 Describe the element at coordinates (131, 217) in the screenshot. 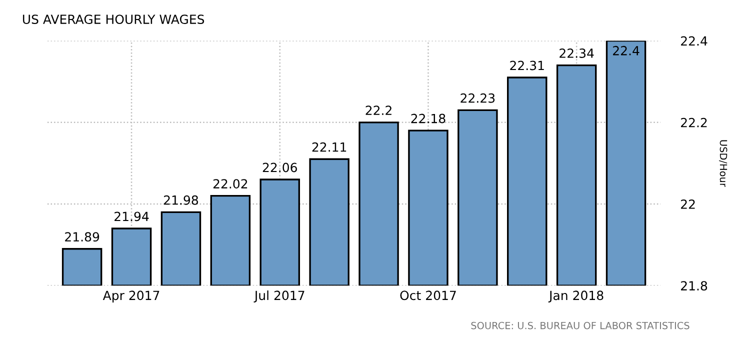

I see `data-label: 21.94` at that location.